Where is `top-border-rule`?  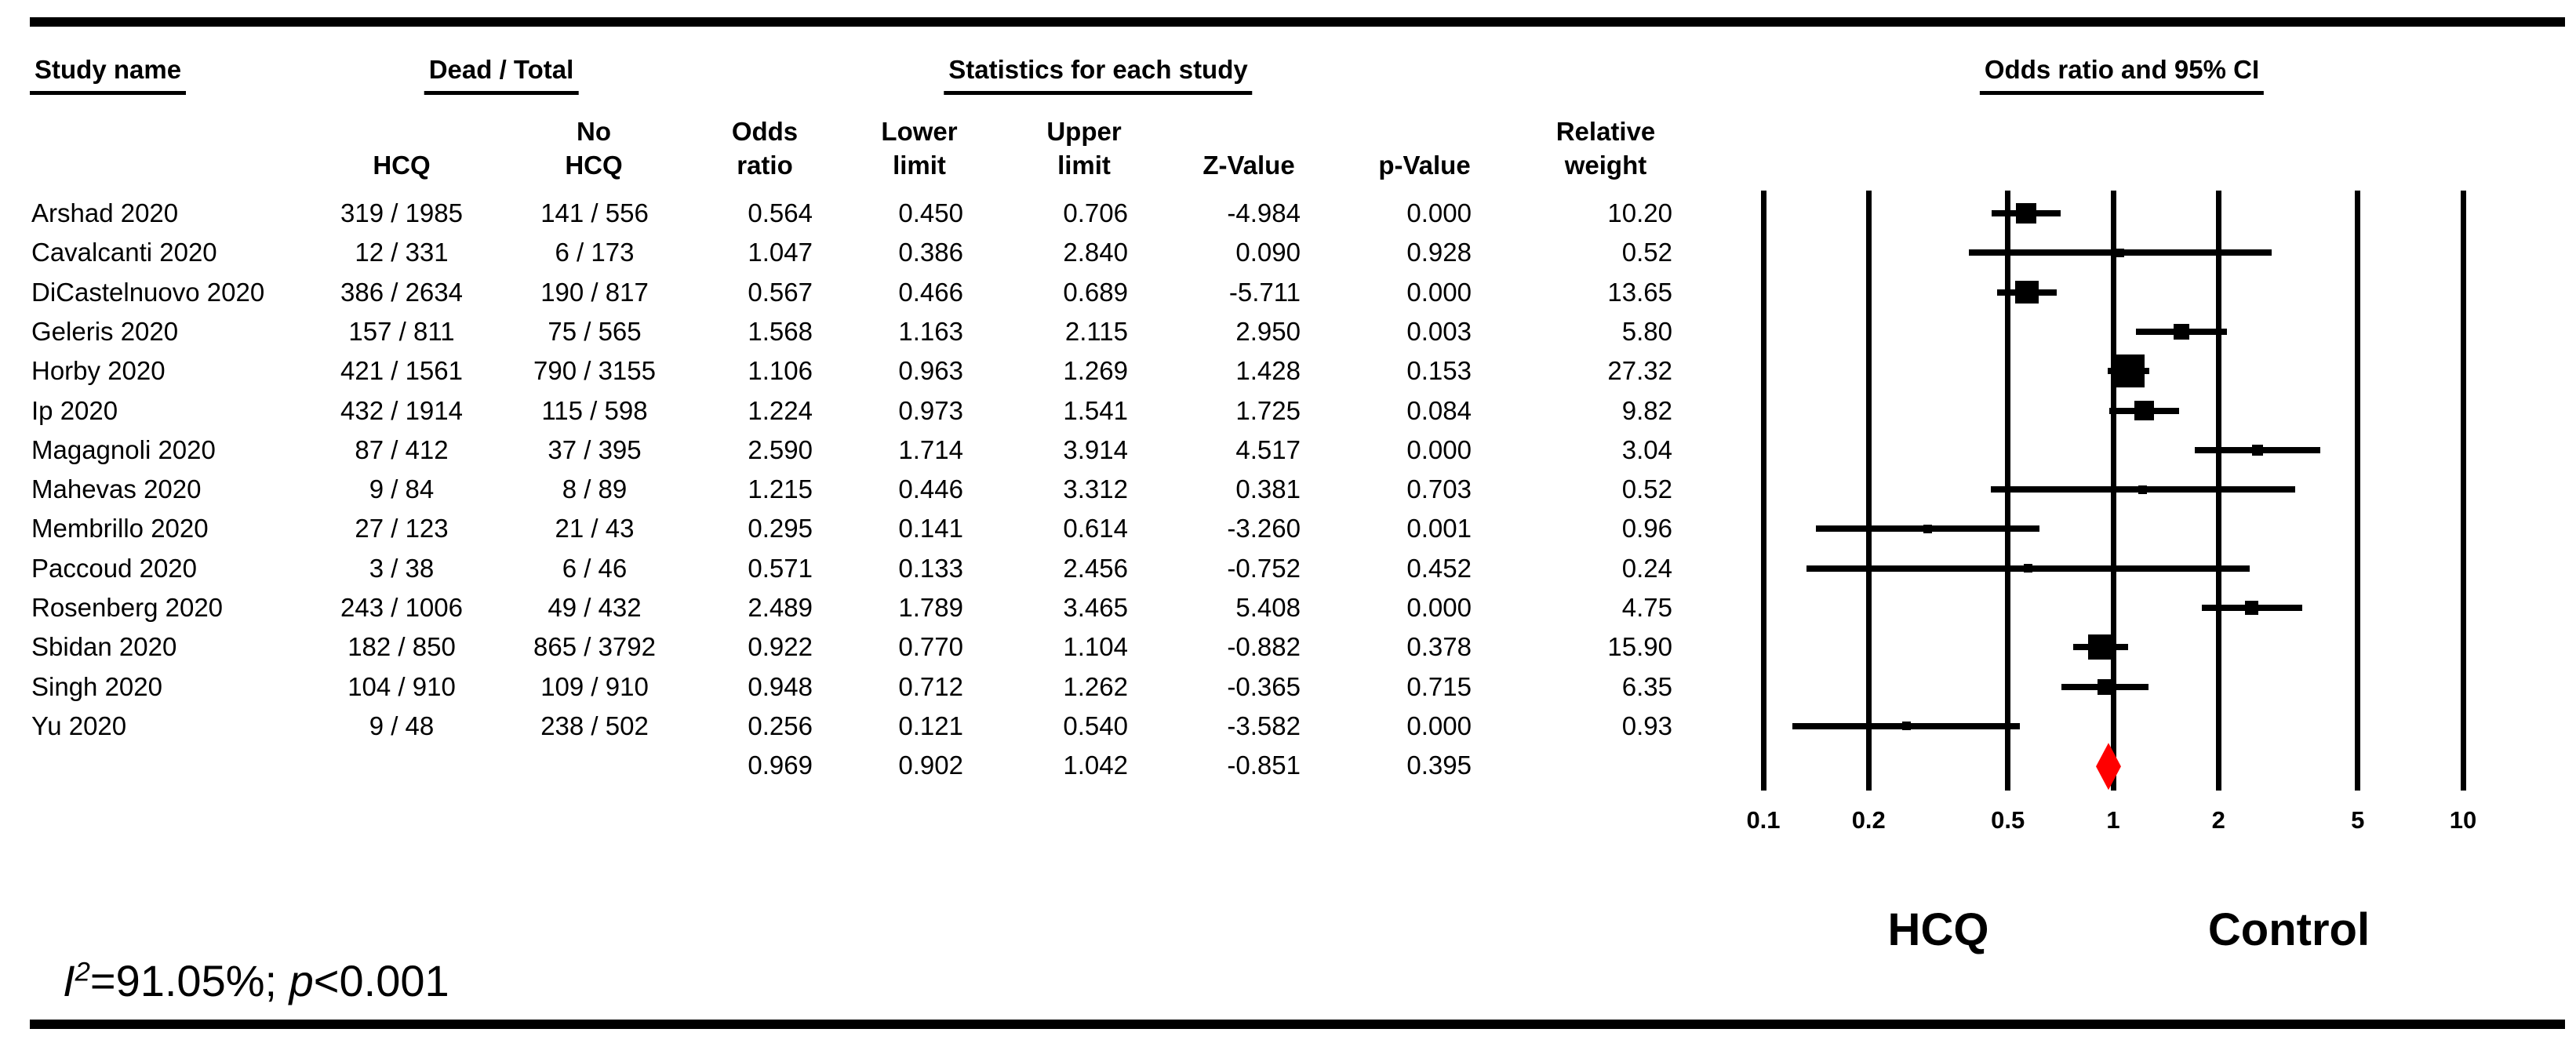 top-border-rule is located at coordinates (1297, 22).